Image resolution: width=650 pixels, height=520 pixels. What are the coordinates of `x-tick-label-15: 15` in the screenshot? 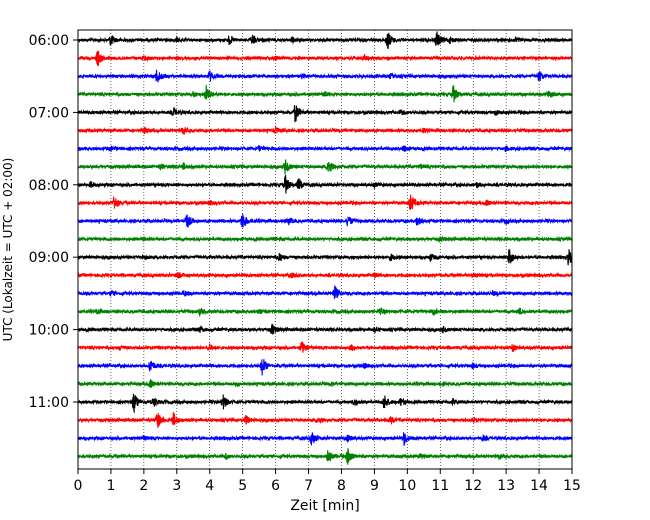 It's located at (572, 486).